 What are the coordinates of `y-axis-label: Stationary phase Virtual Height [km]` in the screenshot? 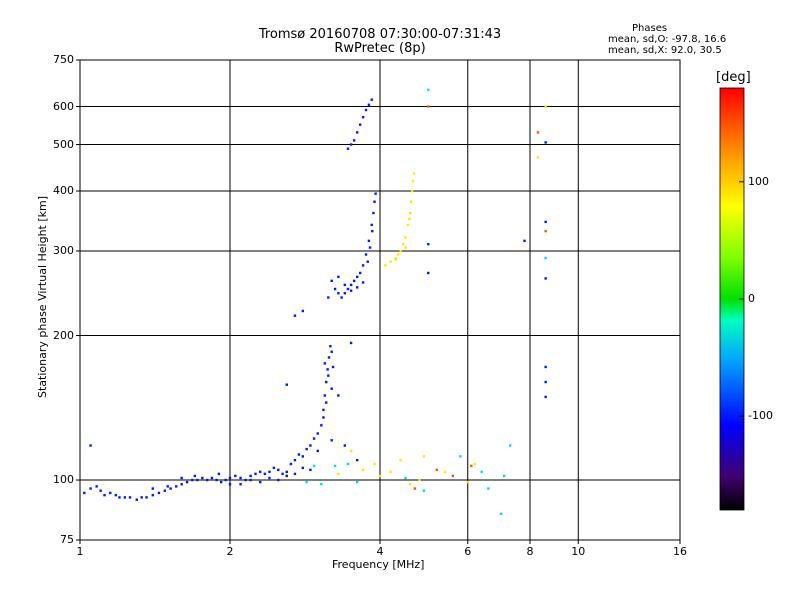 It's located at (42, 296).